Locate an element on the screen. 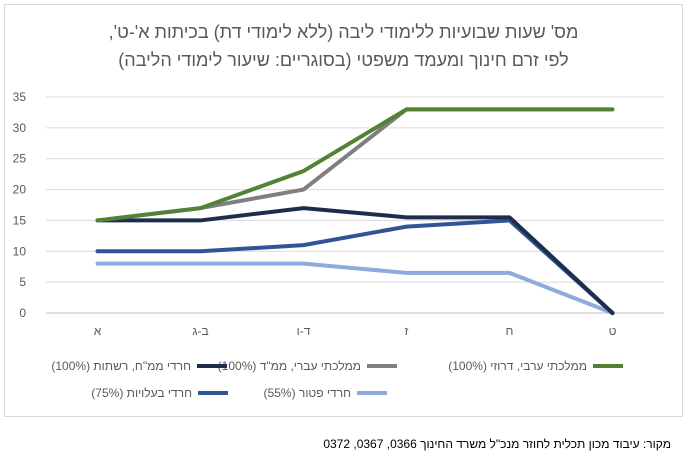  y-tick-label: 10 is located at coordinates (20, 251).